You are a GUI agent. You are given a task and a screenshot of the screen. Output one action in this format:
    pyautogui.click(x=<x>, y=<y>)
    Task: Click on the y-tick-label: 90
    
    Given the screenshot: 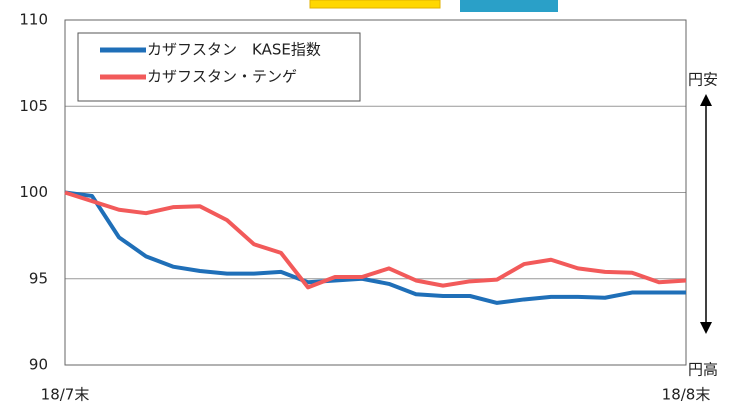 What is the action you would take?
    pyautogui.click(x=38, y=365)
    